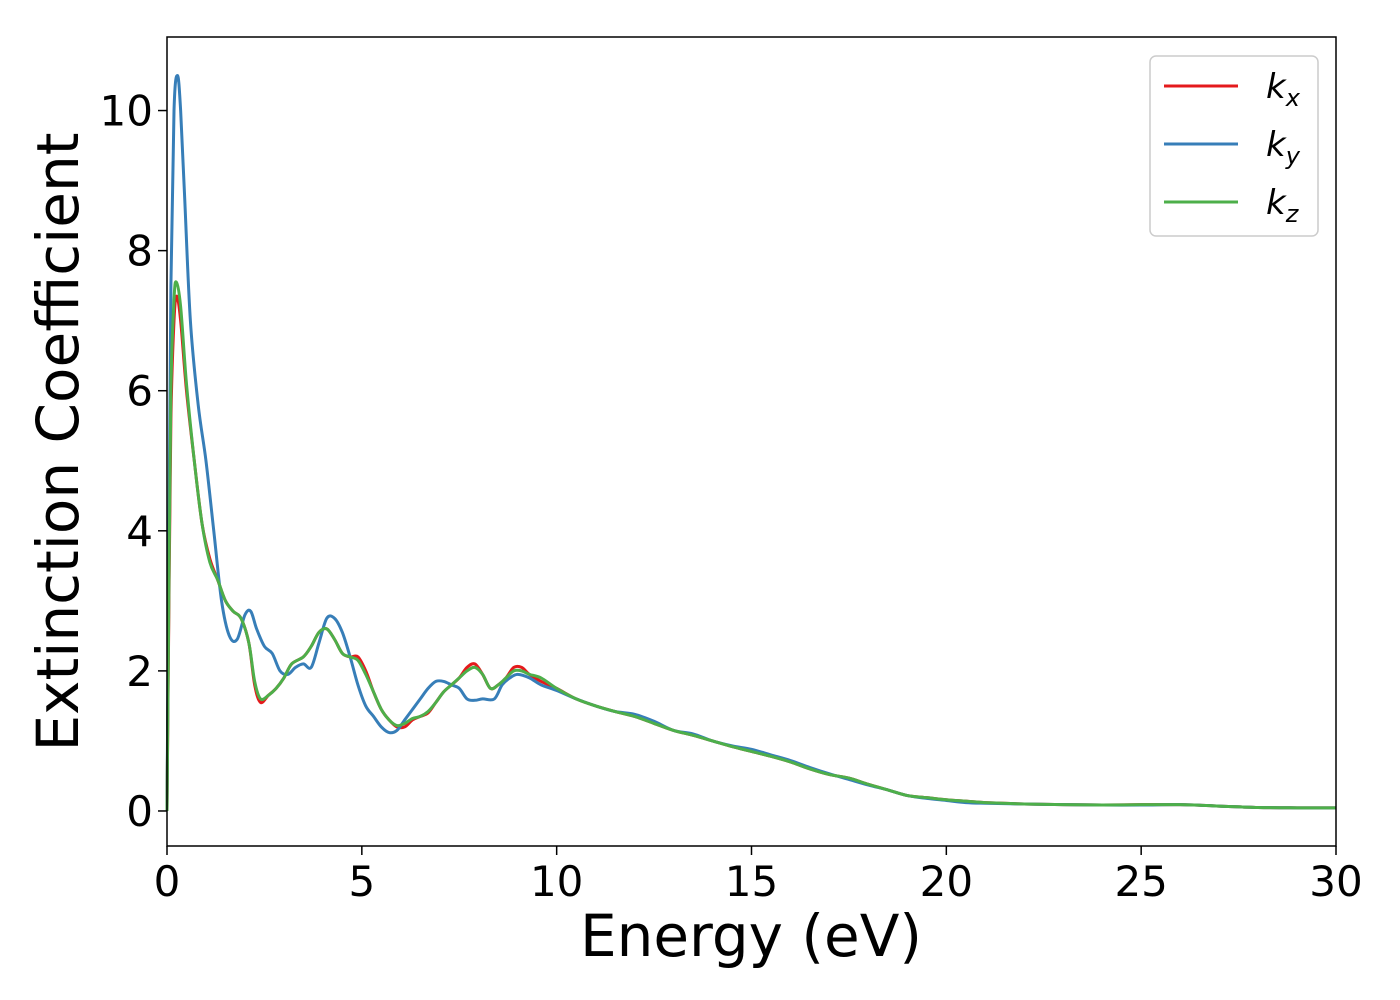 This screenshot has height=1000, width=1400. I want to click on x-tick-label: 10, so click(556, 881).